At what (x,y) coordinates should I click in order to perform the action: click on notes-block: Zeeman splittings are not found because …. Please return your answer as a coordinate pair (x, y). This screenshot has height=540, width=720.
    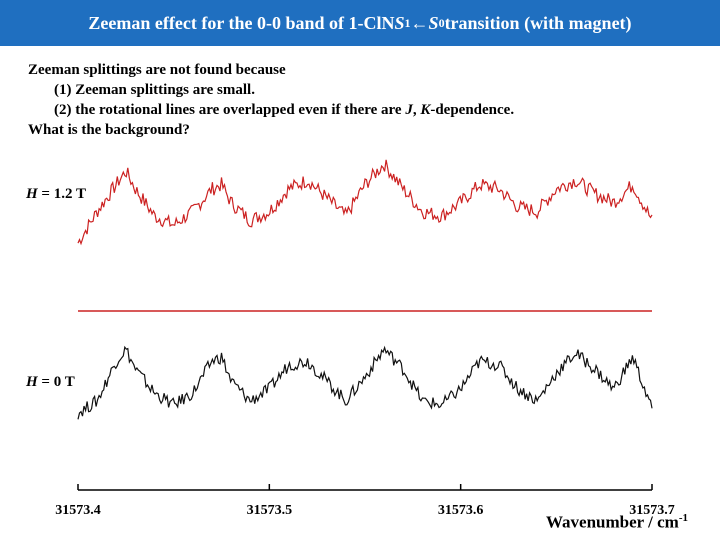
    Looking at the image, I should click on (271, 100).